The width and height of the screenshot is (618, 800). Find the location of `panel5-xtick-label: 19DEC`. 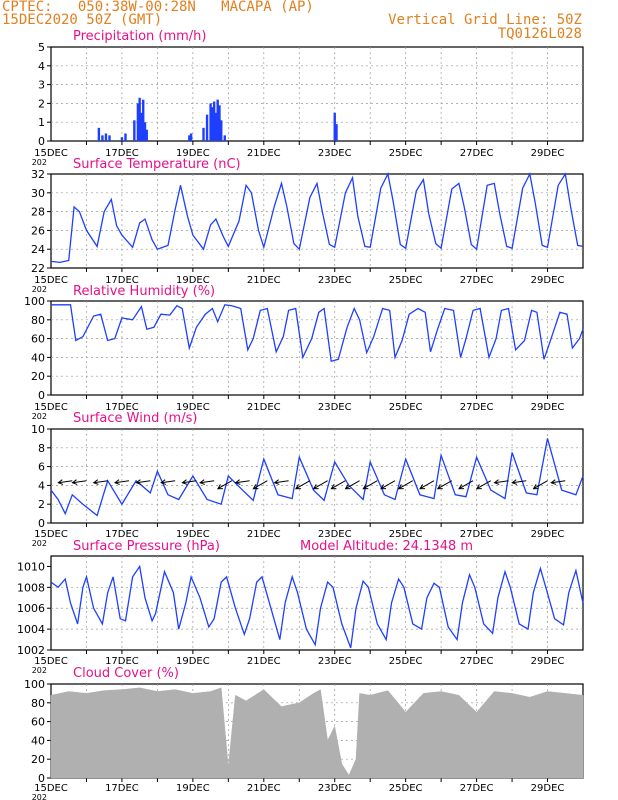

panel5-xtick-label: 19DEC is located at coordinates (193, 661).